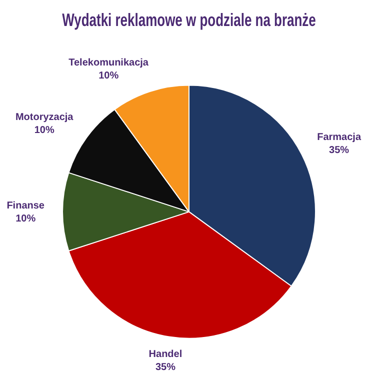 Image resolution: width=378 pixels, height=378 pixels. I want to click on slice-label: Finanse, so click(25, 206).